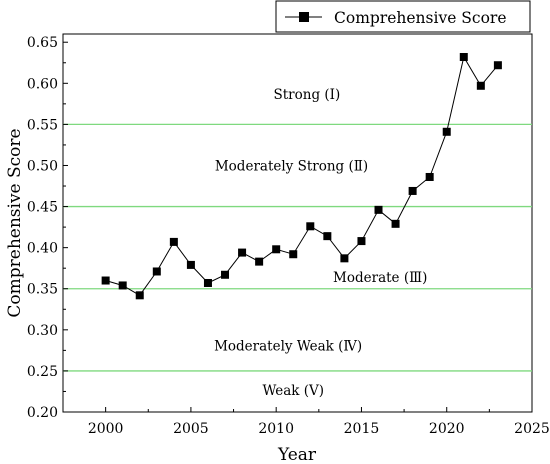 This screenshot has height=464, width=550. Describe the element at coordinates (42, 372) in the screenshot. I see `y-tick-label: 0.25` at that location.